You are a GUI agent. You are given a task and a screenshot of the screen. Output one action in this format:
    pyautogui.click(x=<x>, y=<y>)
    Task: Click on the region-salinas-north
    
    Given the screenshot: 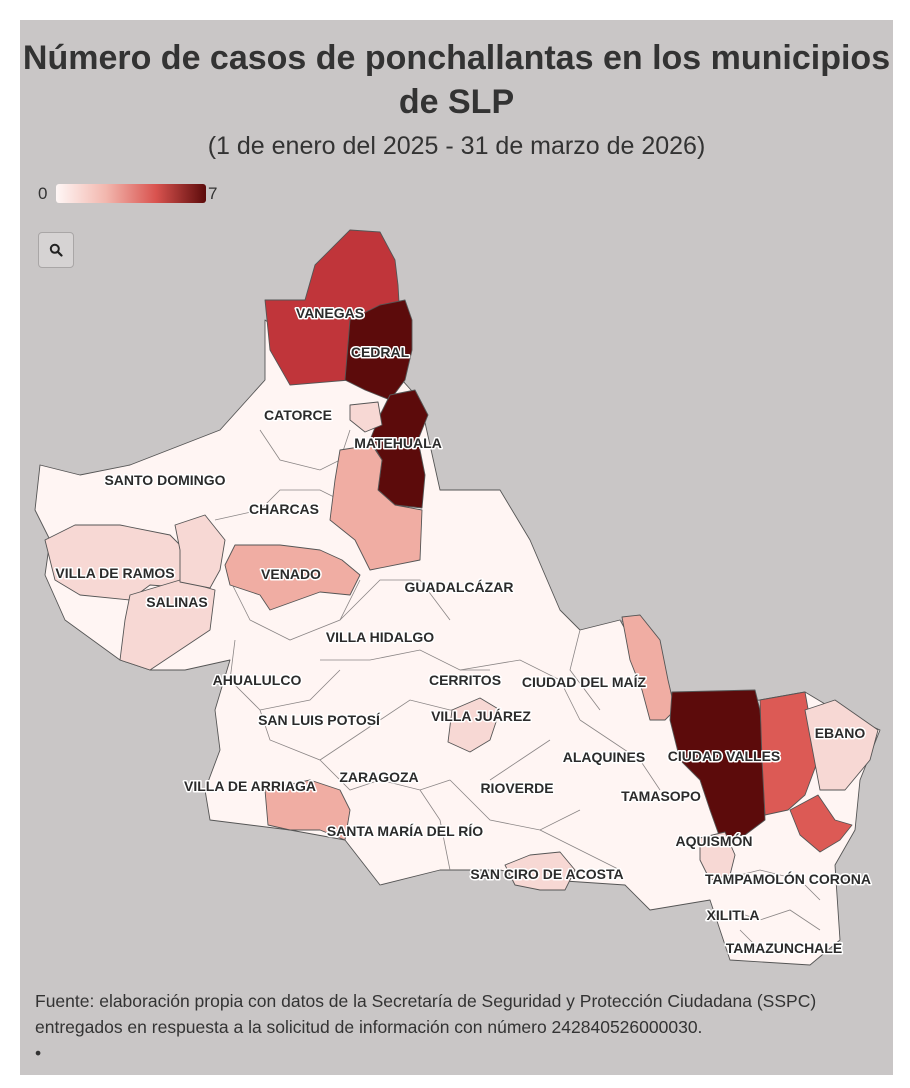 What is the action you would take?
    pyautogui.click(x=200, y=551)
    